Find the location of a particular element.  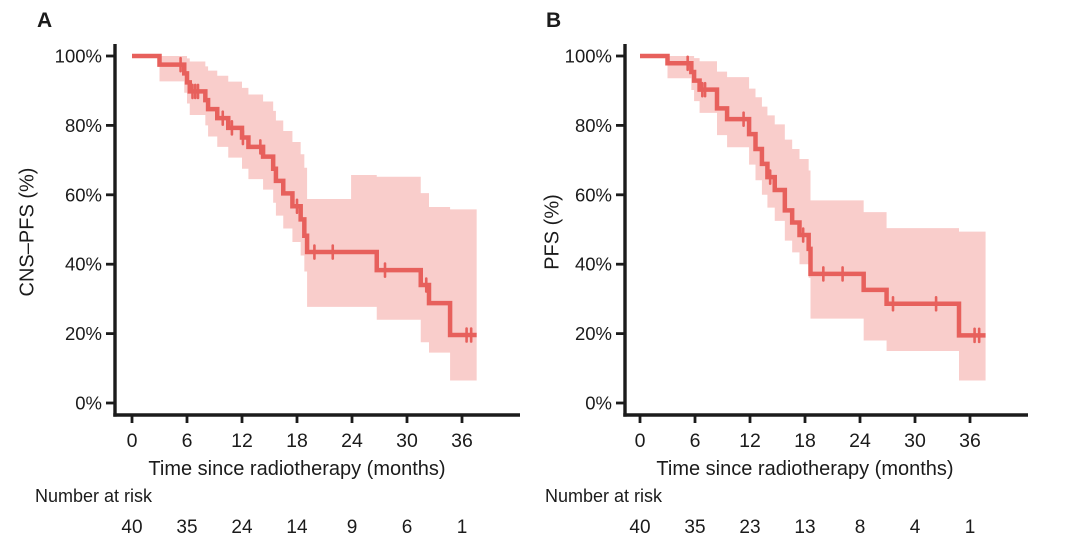

y-axis-title: PFS (%) is located at coordinates (552, 232).